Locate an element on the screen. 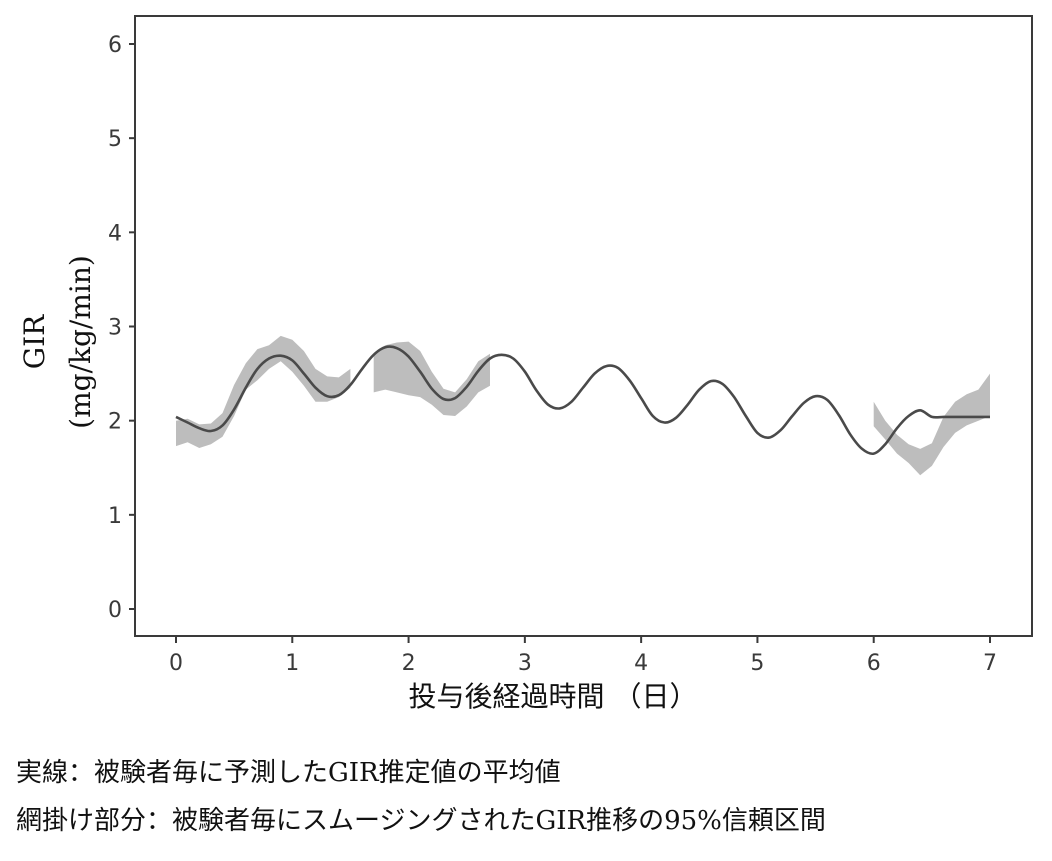 The image size is (1052, 861). x-tick-label: 4 is located at coordinates (641, 663).